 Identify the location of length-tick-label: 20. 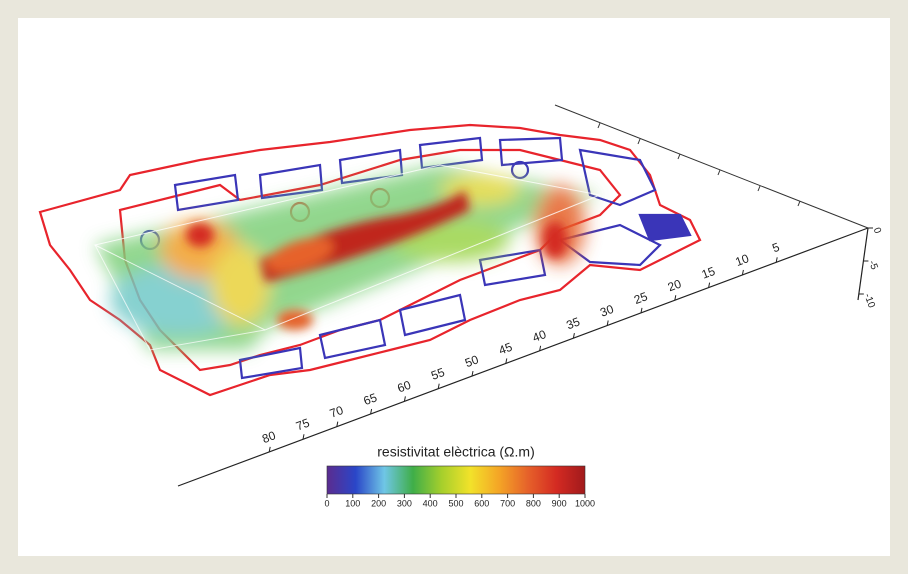
(675, 285).